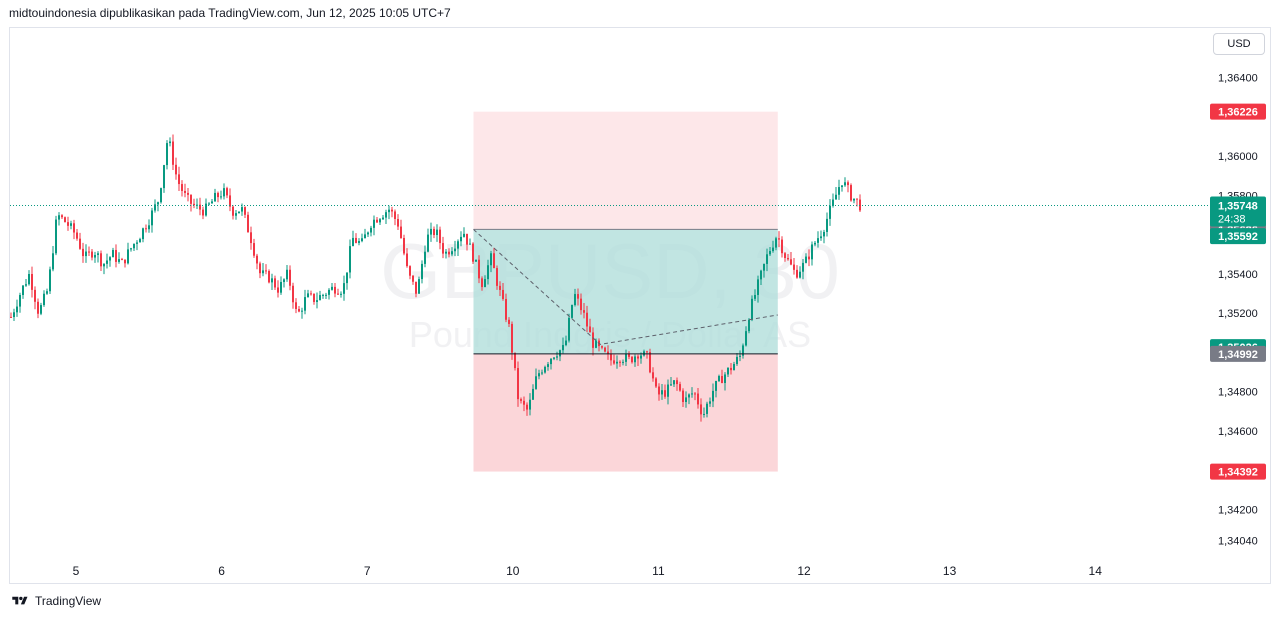  What do you see at coordinates (658, 571) in the screenshot?
I see `time-tick-label: 11` at bounding box center [658, 571].